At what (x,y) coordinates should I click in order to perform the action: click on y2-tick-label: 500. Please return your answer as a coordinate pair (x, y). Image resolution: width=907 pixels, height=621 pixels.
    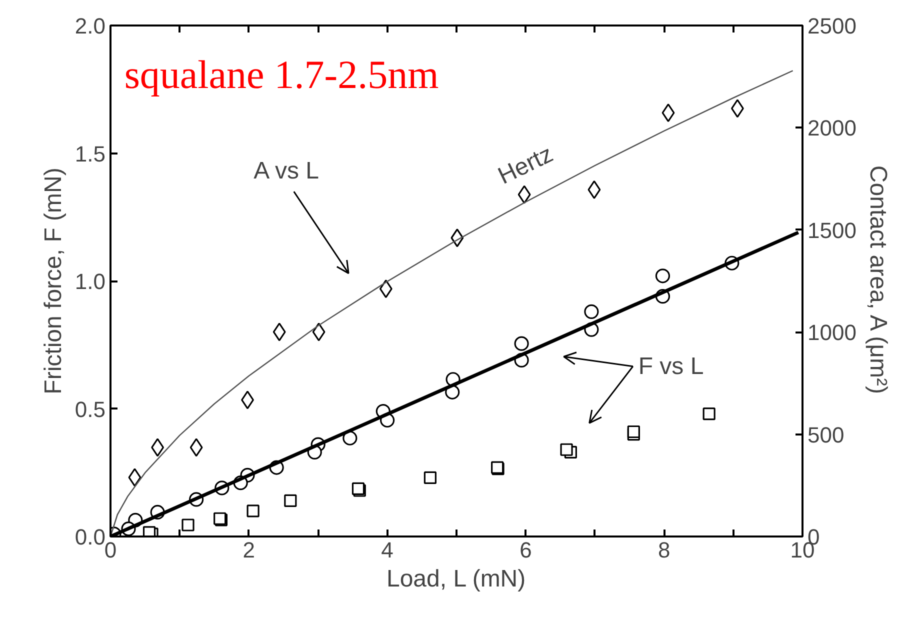
    Looking at the image, I should click on (826, 435).